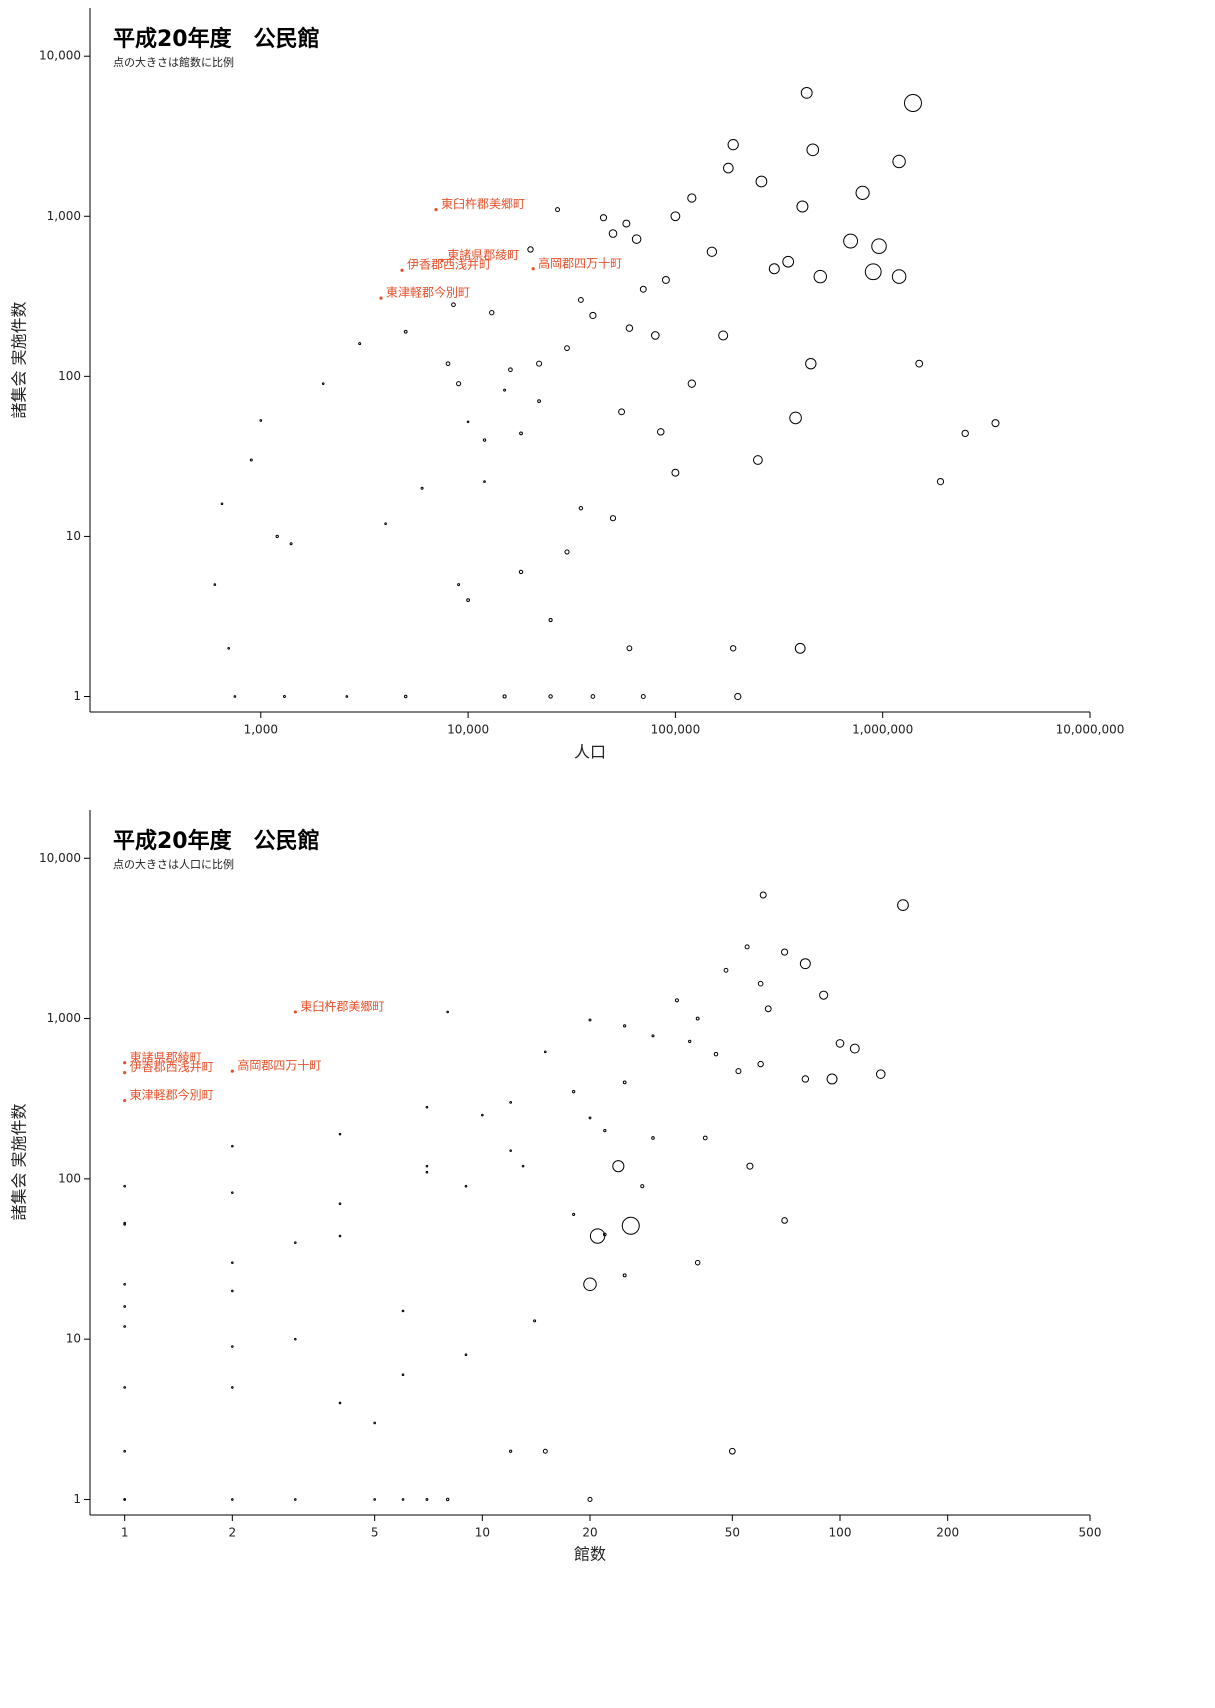 The width and height of the screenshot is (1215, 1708). What do you see at coordinates (60, 56) in the screenshot?
I see `y-tick-label: 10,000` at bounding box center [60, 56].